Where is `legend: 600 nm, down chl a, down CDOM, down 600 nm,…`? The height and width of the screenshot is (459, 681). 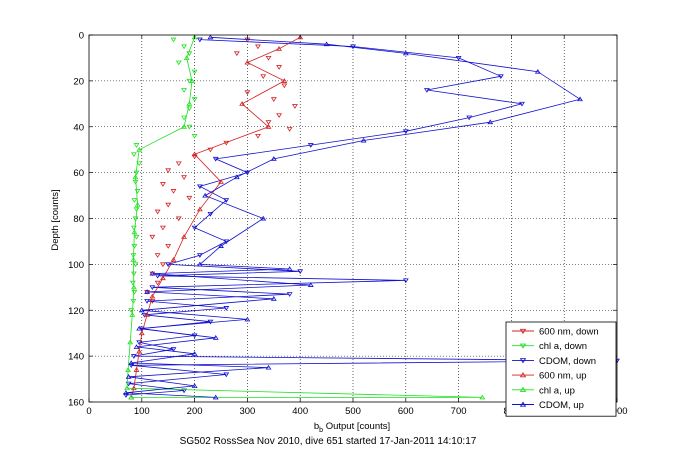
legend: 600 nm, down chl a, down CDOM, down 600 nm,… is located at coordinates (561, 369).